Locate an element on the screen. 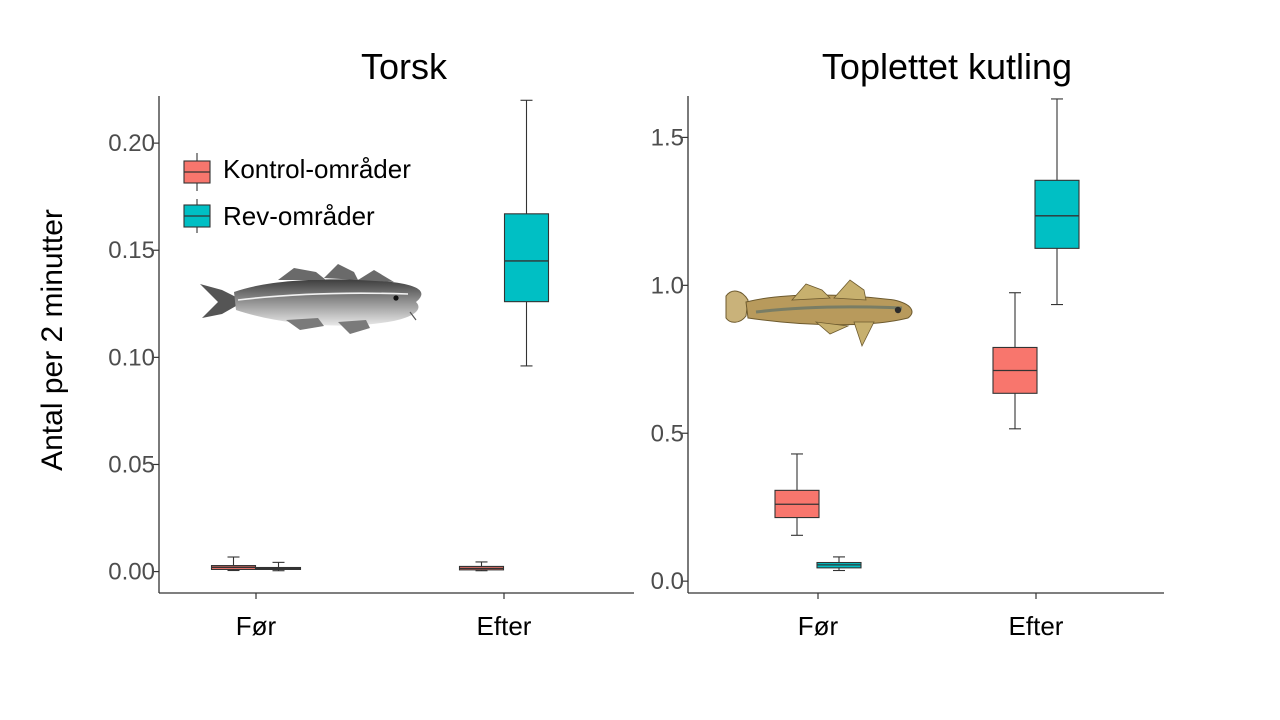  legend-item-kontrol-omrader: Kontrol-områder is located at coordinates (297, 172).